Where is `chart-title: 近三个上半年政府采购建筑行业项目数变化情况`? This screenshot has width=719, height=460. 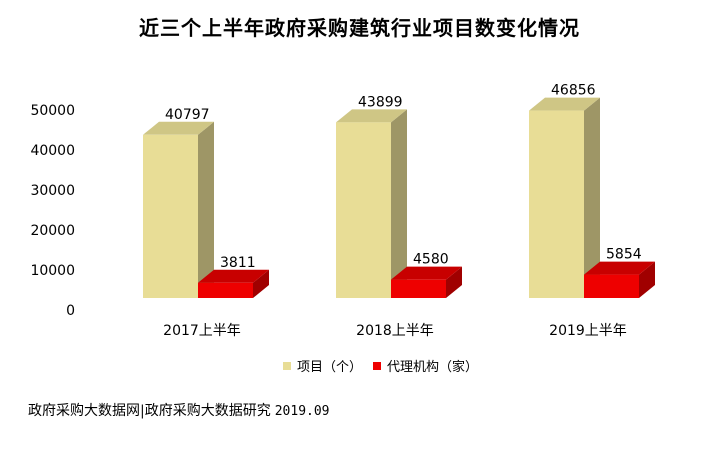
chart-title: 近三个上半年政府采购建筑行业项目数变化情况 is located at coordinates (359, 28).